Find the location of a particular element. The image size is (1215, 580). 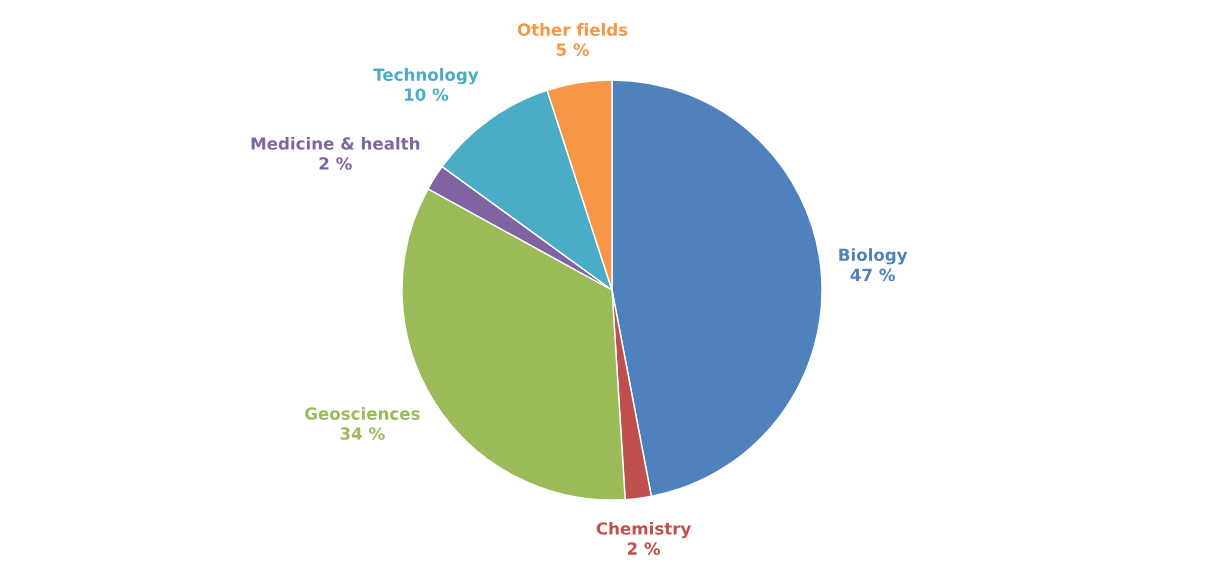

slice-label: Biology is located at coordinates (873, 256).